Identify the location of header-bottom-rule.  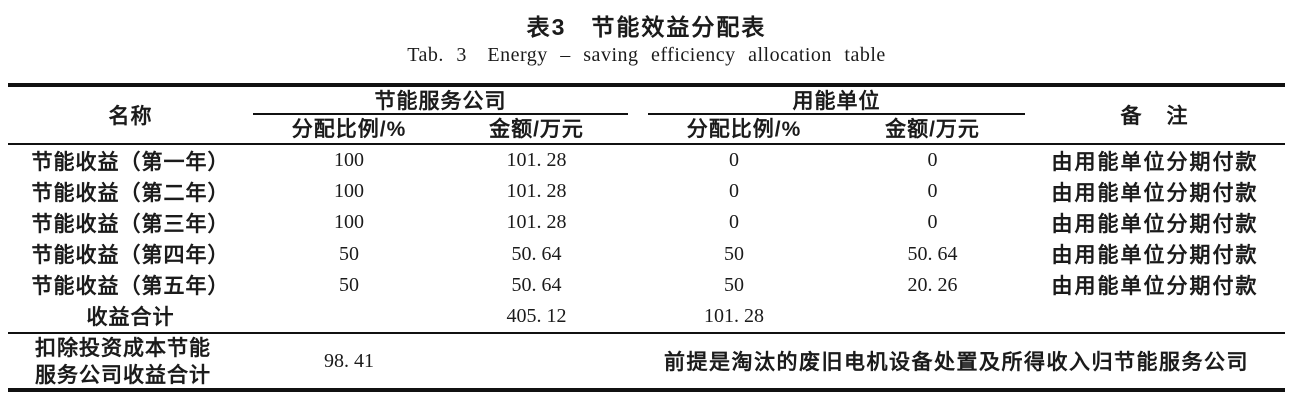
(646, 144).